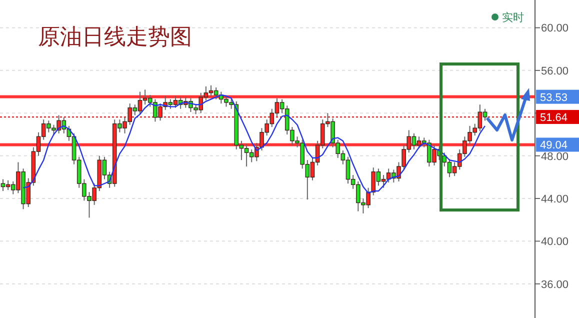 This screenshot has width=579, height=318. Describe the element at coordinates (554, 146) in the screenshot. I see `ref-line-label: 49.04` at that location.